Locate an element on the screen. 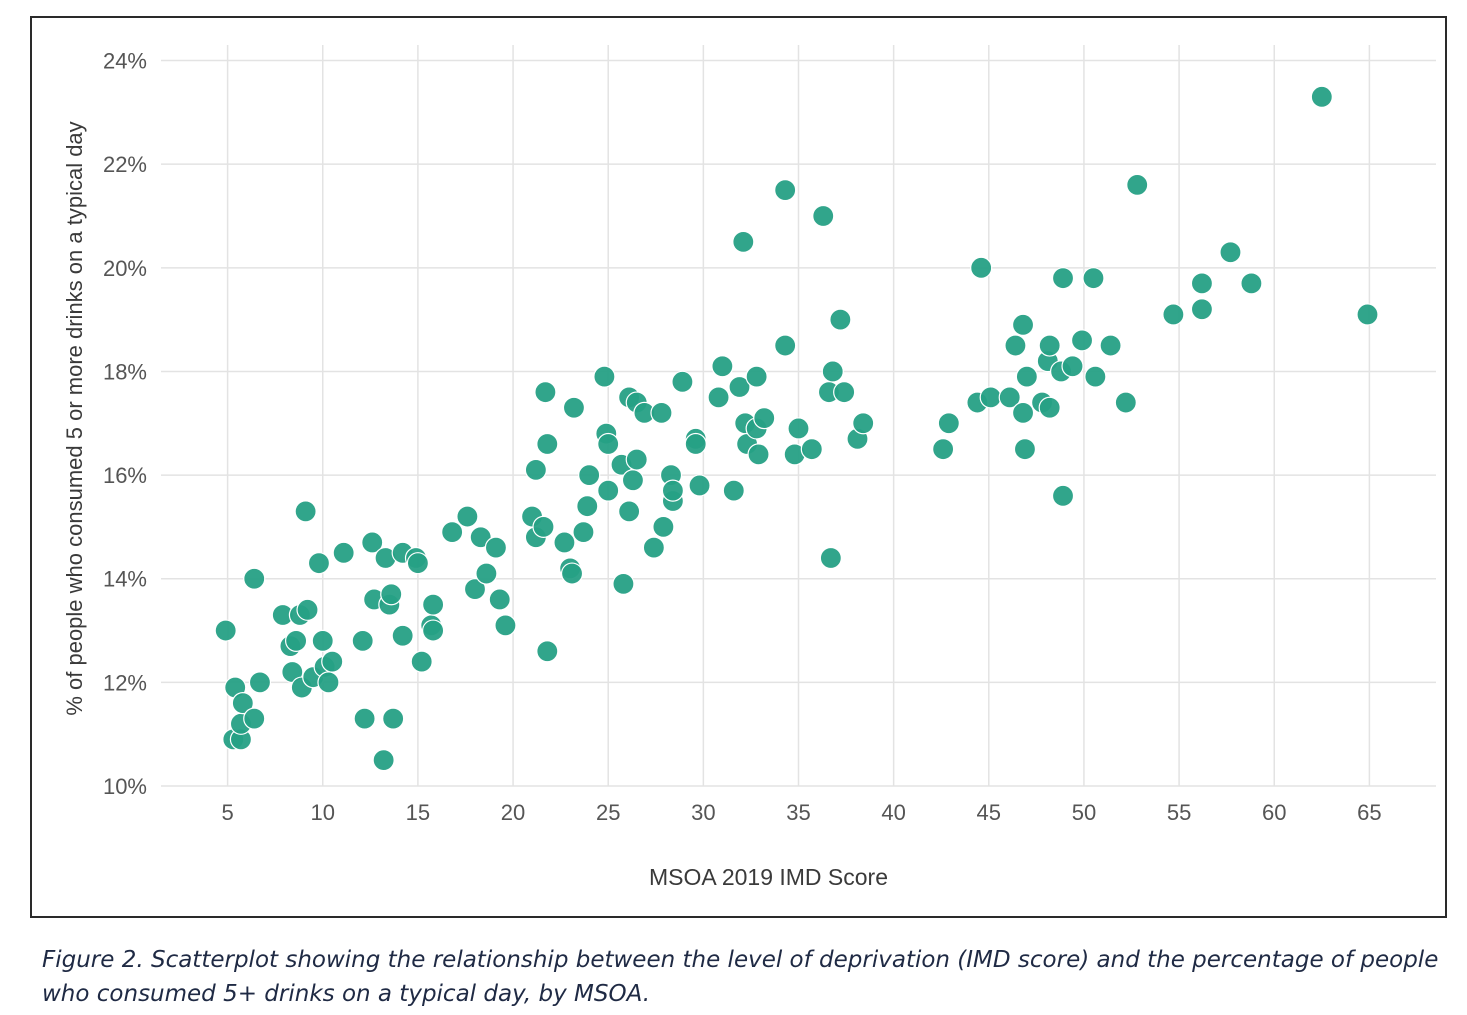 The width and height of the screenshot is (1467, 1015). x-axis-label: MSOA 2019 IMD Score is located at coordinates (768, 877).